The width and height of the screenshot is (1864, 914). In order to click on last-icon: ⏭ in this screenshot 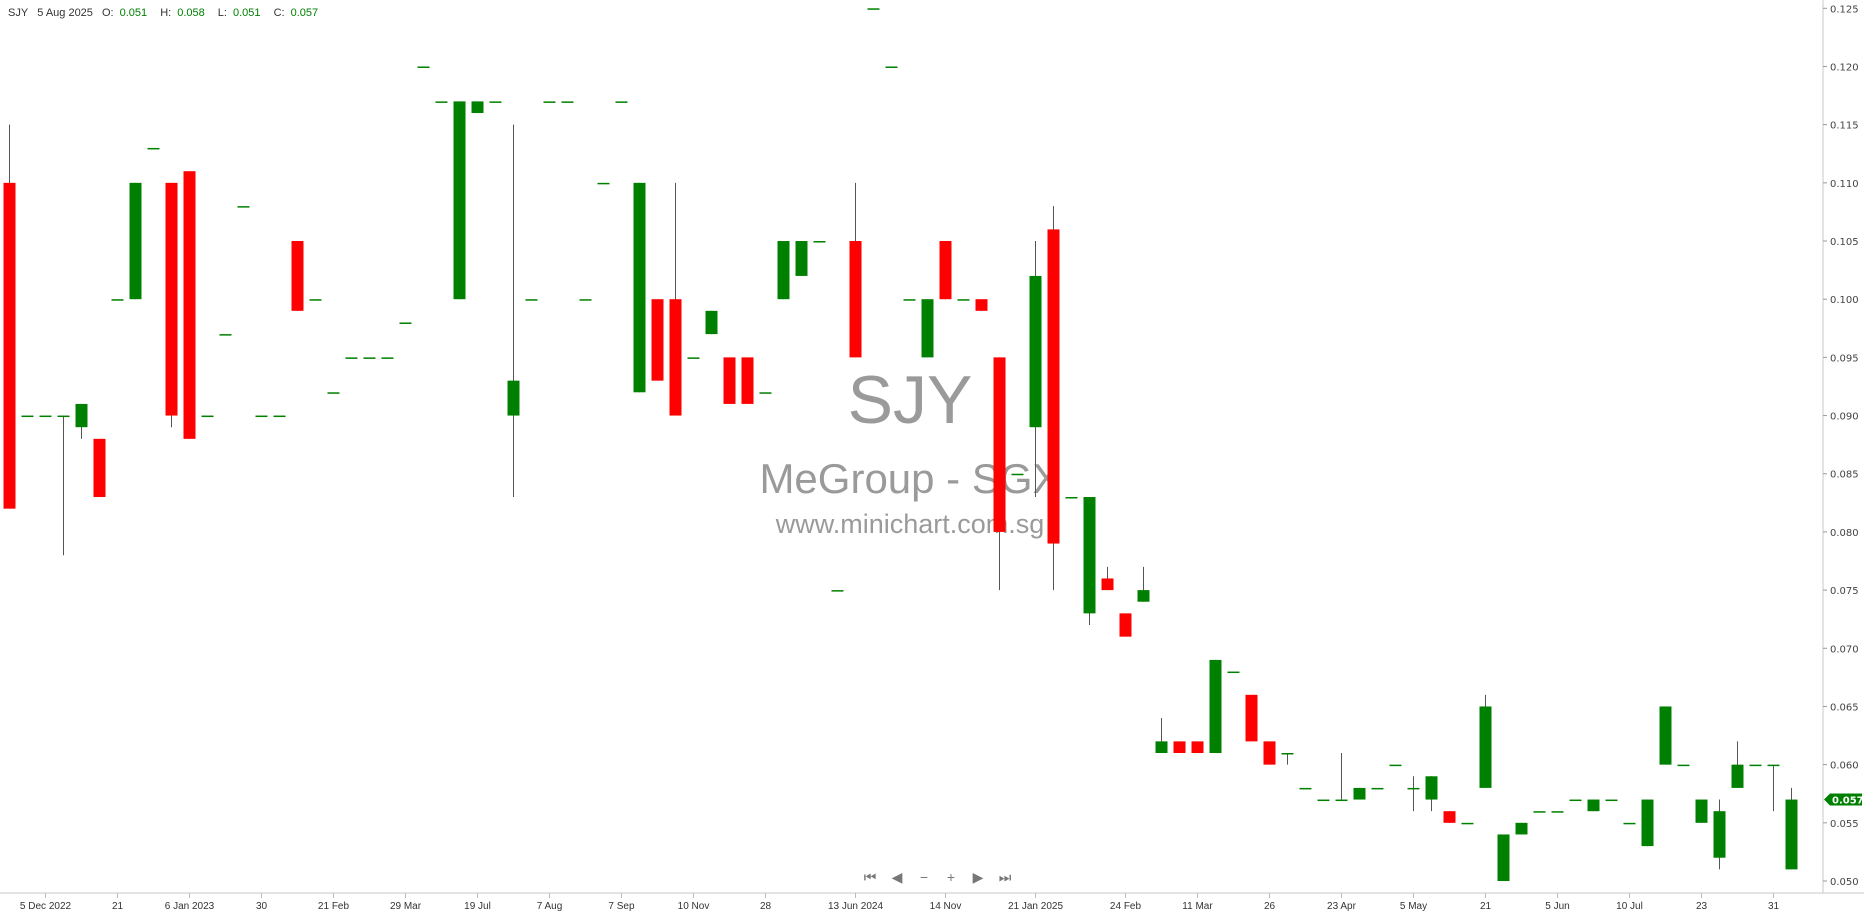, I will do `click(1005, 877)`.